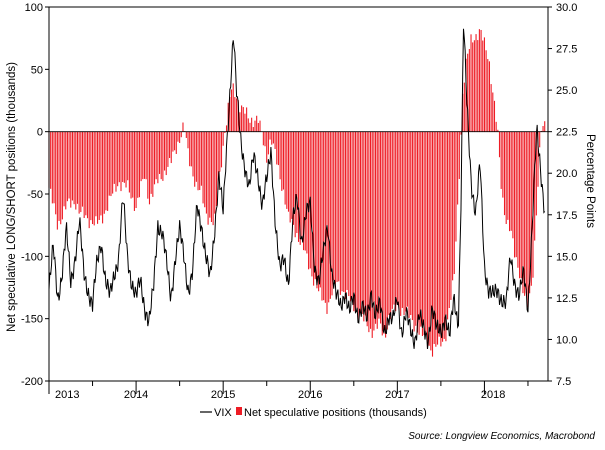  Describe the element at coordinates (40, 133) in the screenshot. I see `left-tick-label: 0` at that location.